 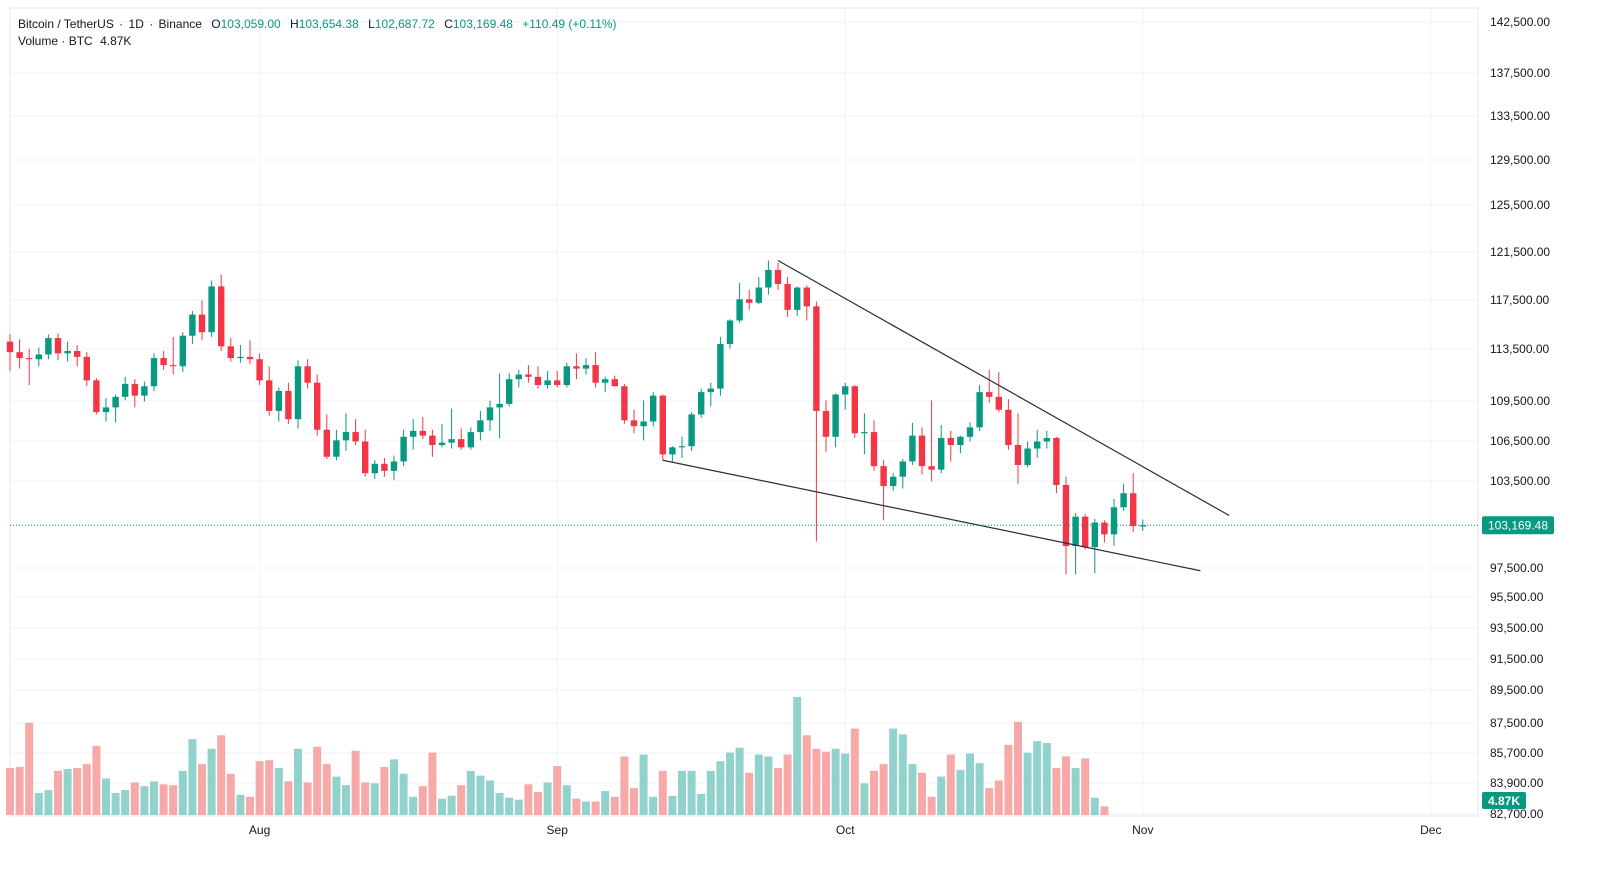 I want to click on price-badge-label: 103,169.48, so click(x=1518, y=525).